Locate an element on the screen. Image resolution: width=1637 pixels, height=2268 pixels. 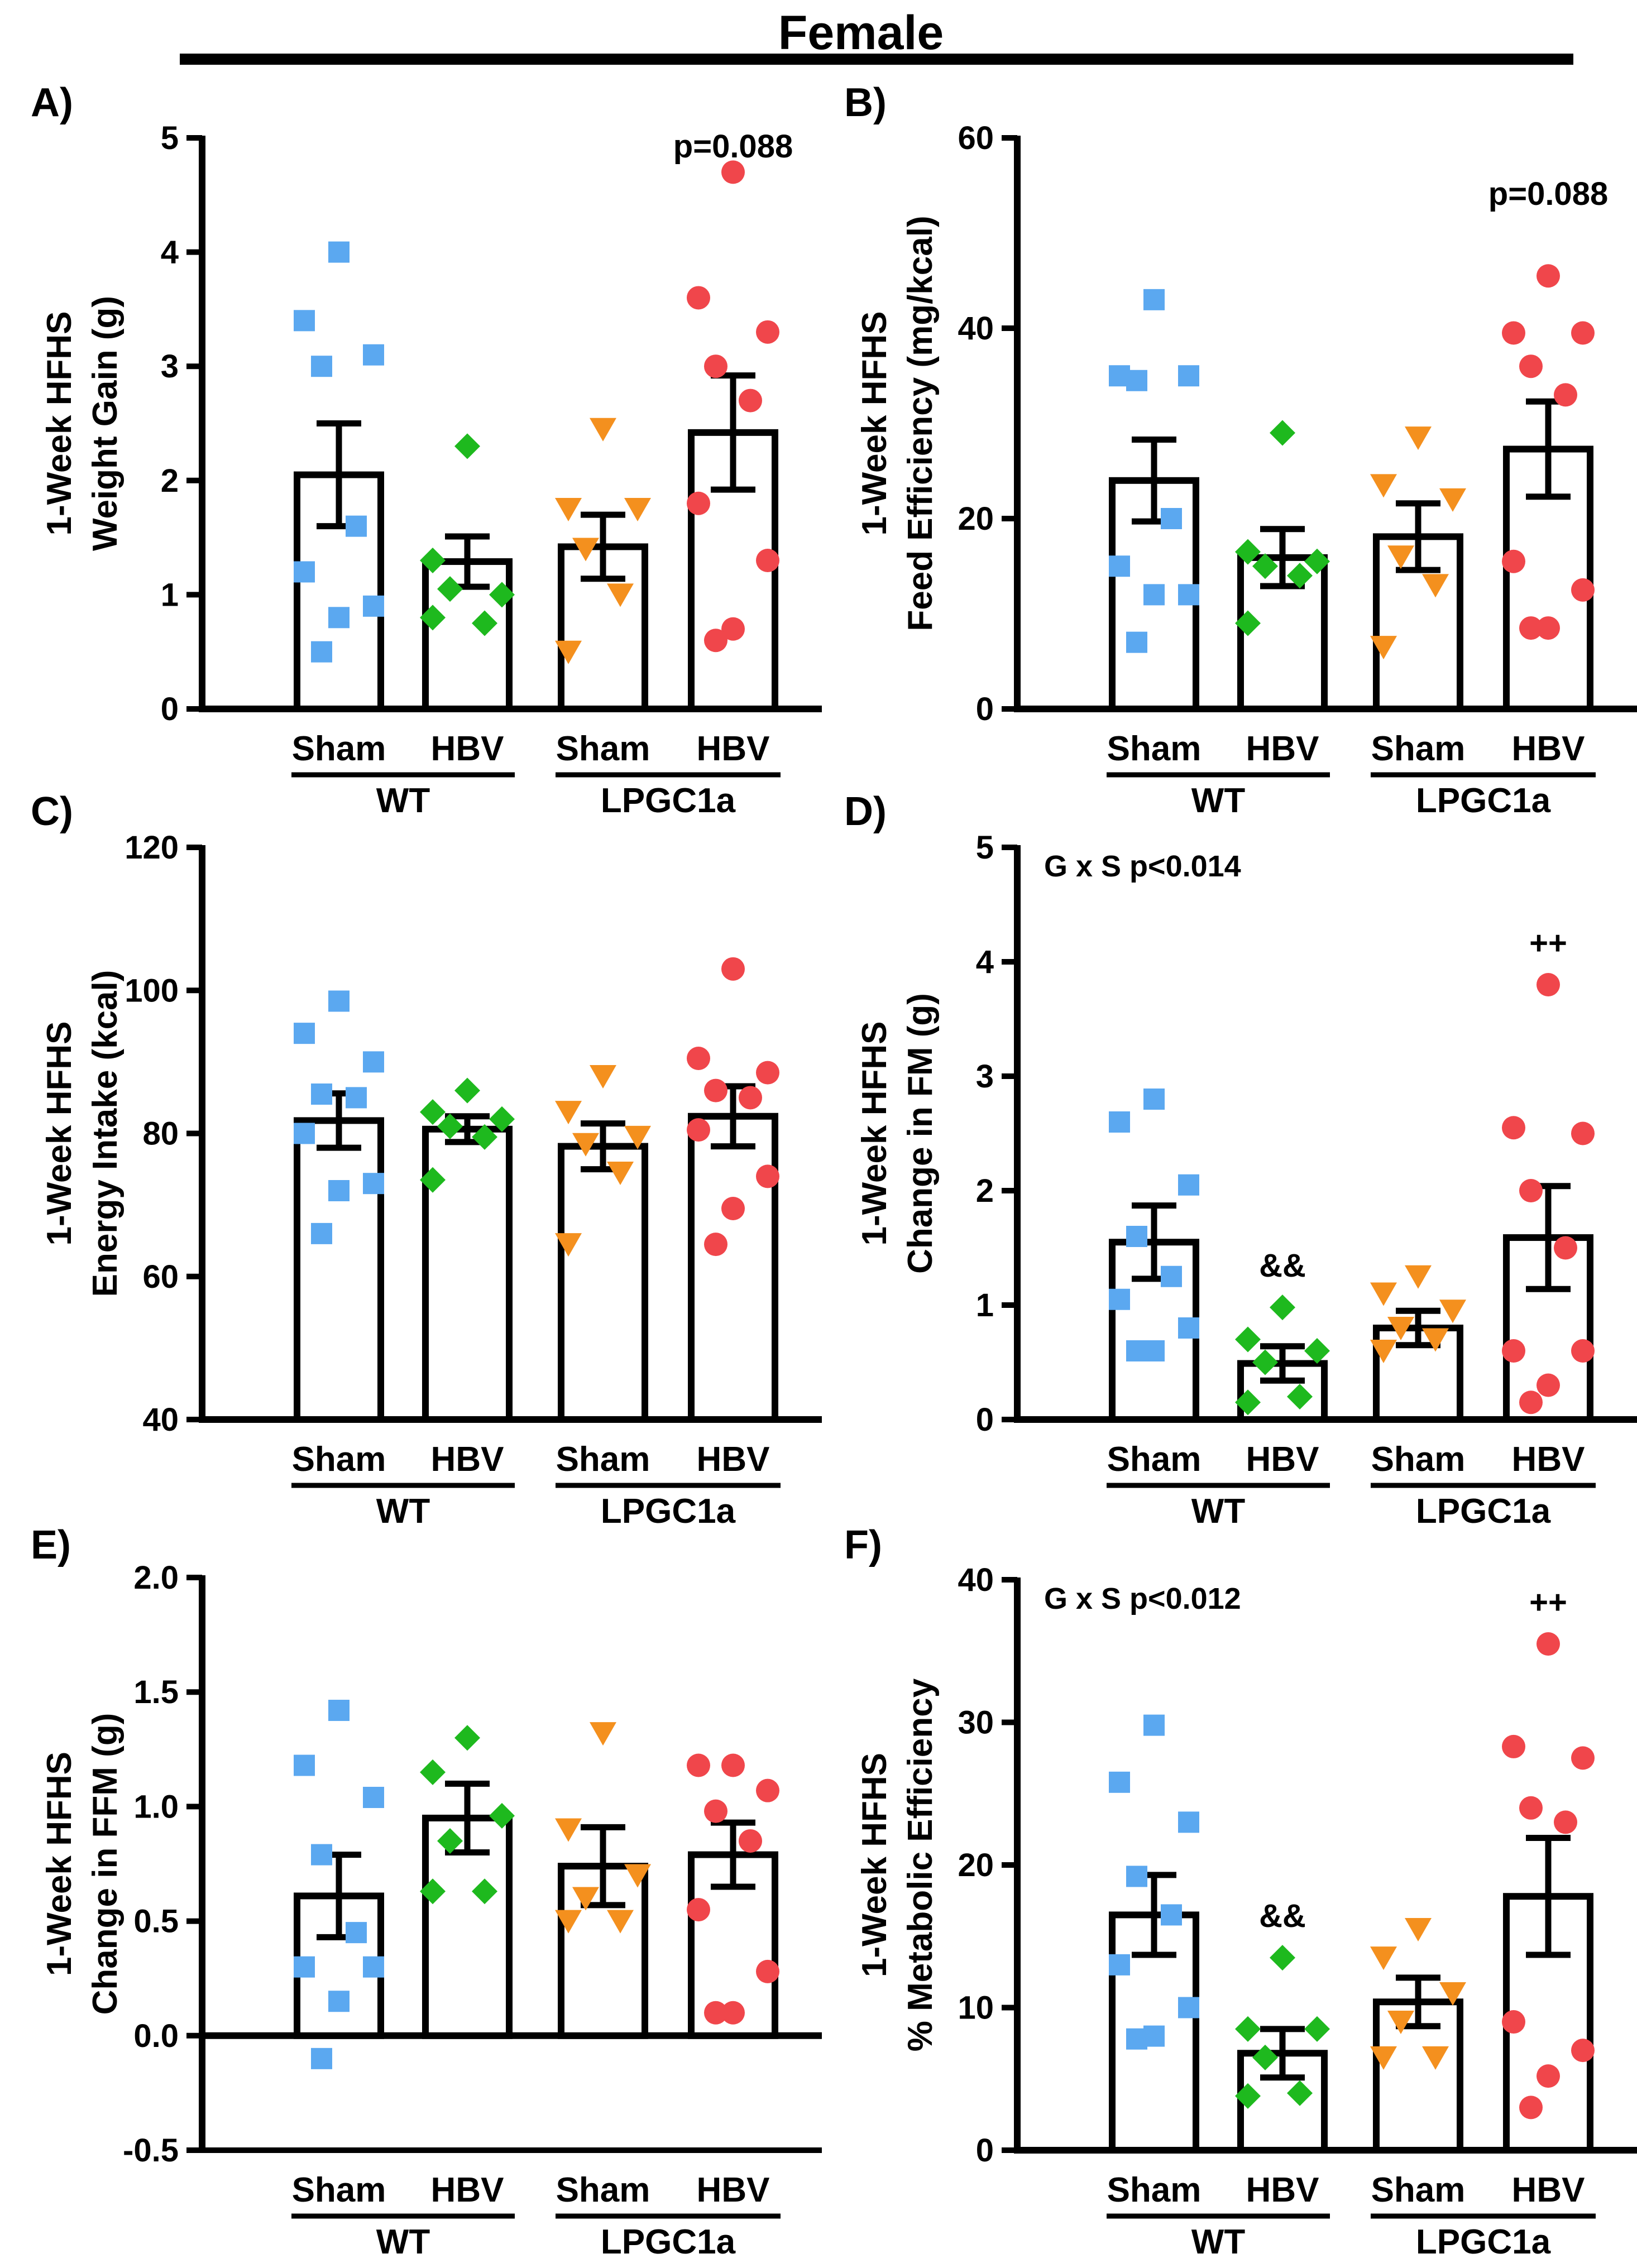
y-tick-label: 20 is located at coordinates (976, 1865).